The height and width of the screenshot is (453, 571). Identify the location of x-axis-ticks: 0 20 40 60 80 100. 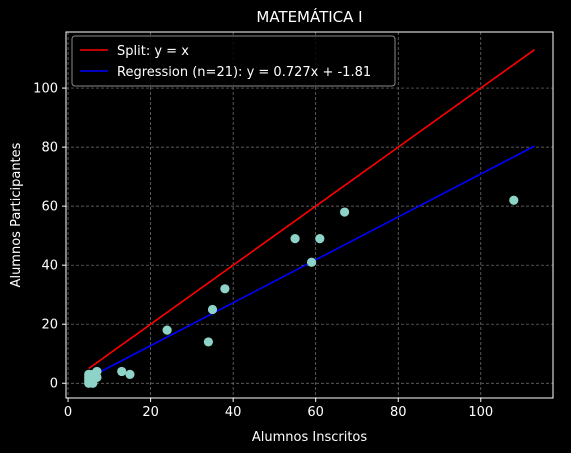
(278, 409).